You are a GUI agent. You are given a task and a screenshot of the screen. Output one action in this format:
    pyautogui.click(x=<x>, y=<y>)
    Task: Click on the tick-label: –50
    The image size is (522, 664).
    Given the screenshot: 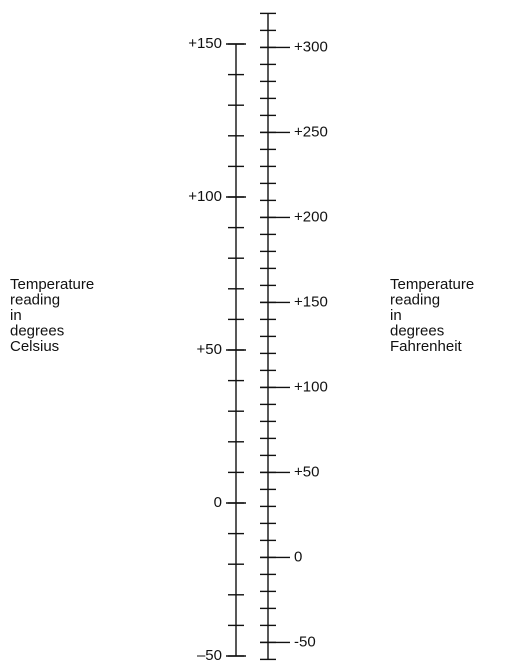 What is the action you would take?
    pyautogui.click(x=209, y=655)
    